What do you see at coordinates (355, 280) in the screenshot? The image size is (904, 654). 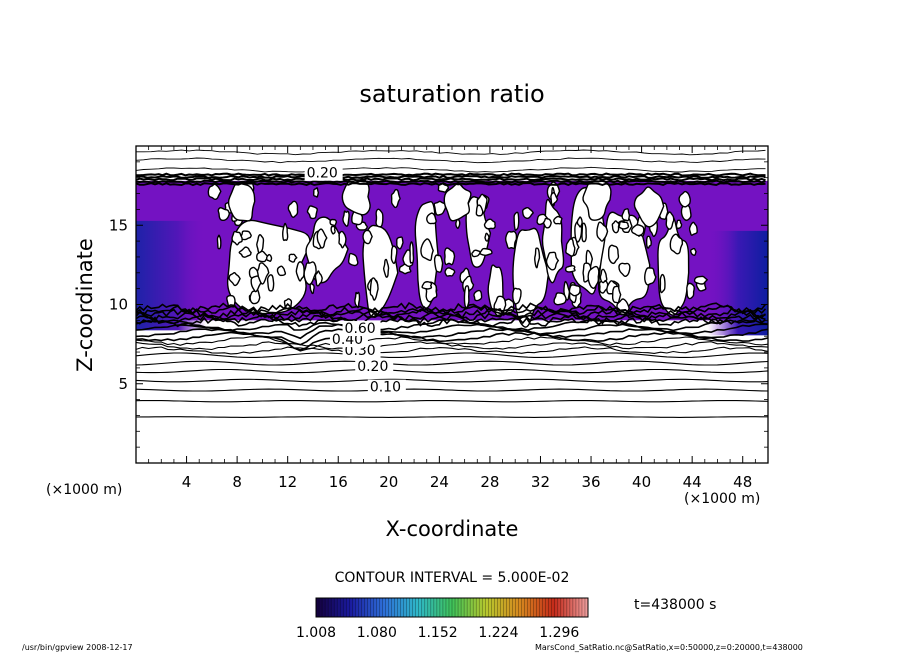 I see `contour-labels: 0.100.200.300.400.600.20` at bounding box center [355, 280].